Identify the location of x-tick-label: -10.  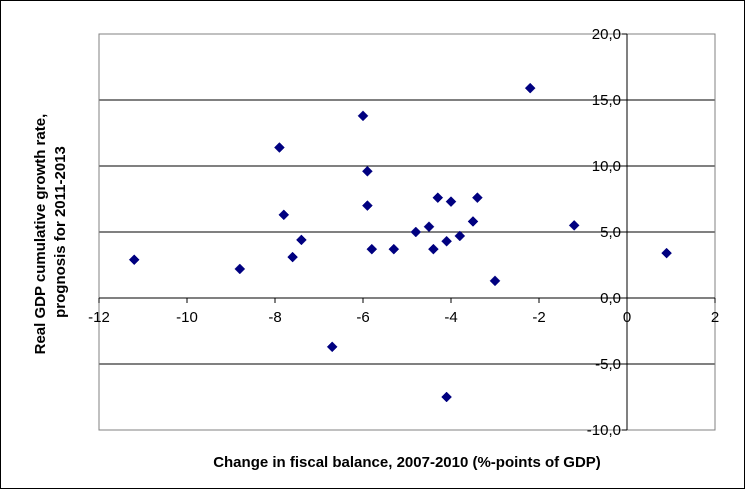
(187, 317).